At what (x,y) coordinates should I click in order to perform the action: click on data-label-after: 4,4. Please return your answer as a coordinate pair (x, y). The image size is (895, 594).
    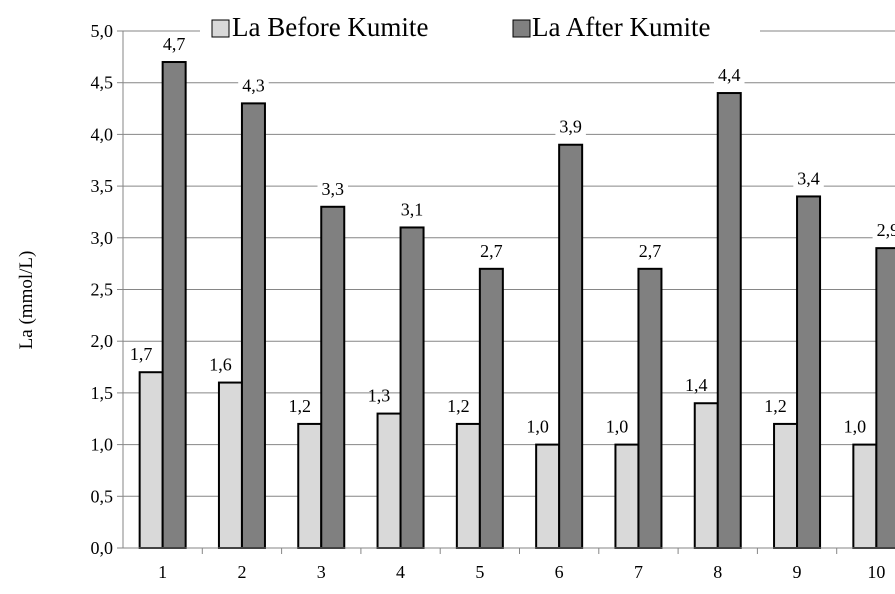
    Looking at the image, I should click on (729, 75).